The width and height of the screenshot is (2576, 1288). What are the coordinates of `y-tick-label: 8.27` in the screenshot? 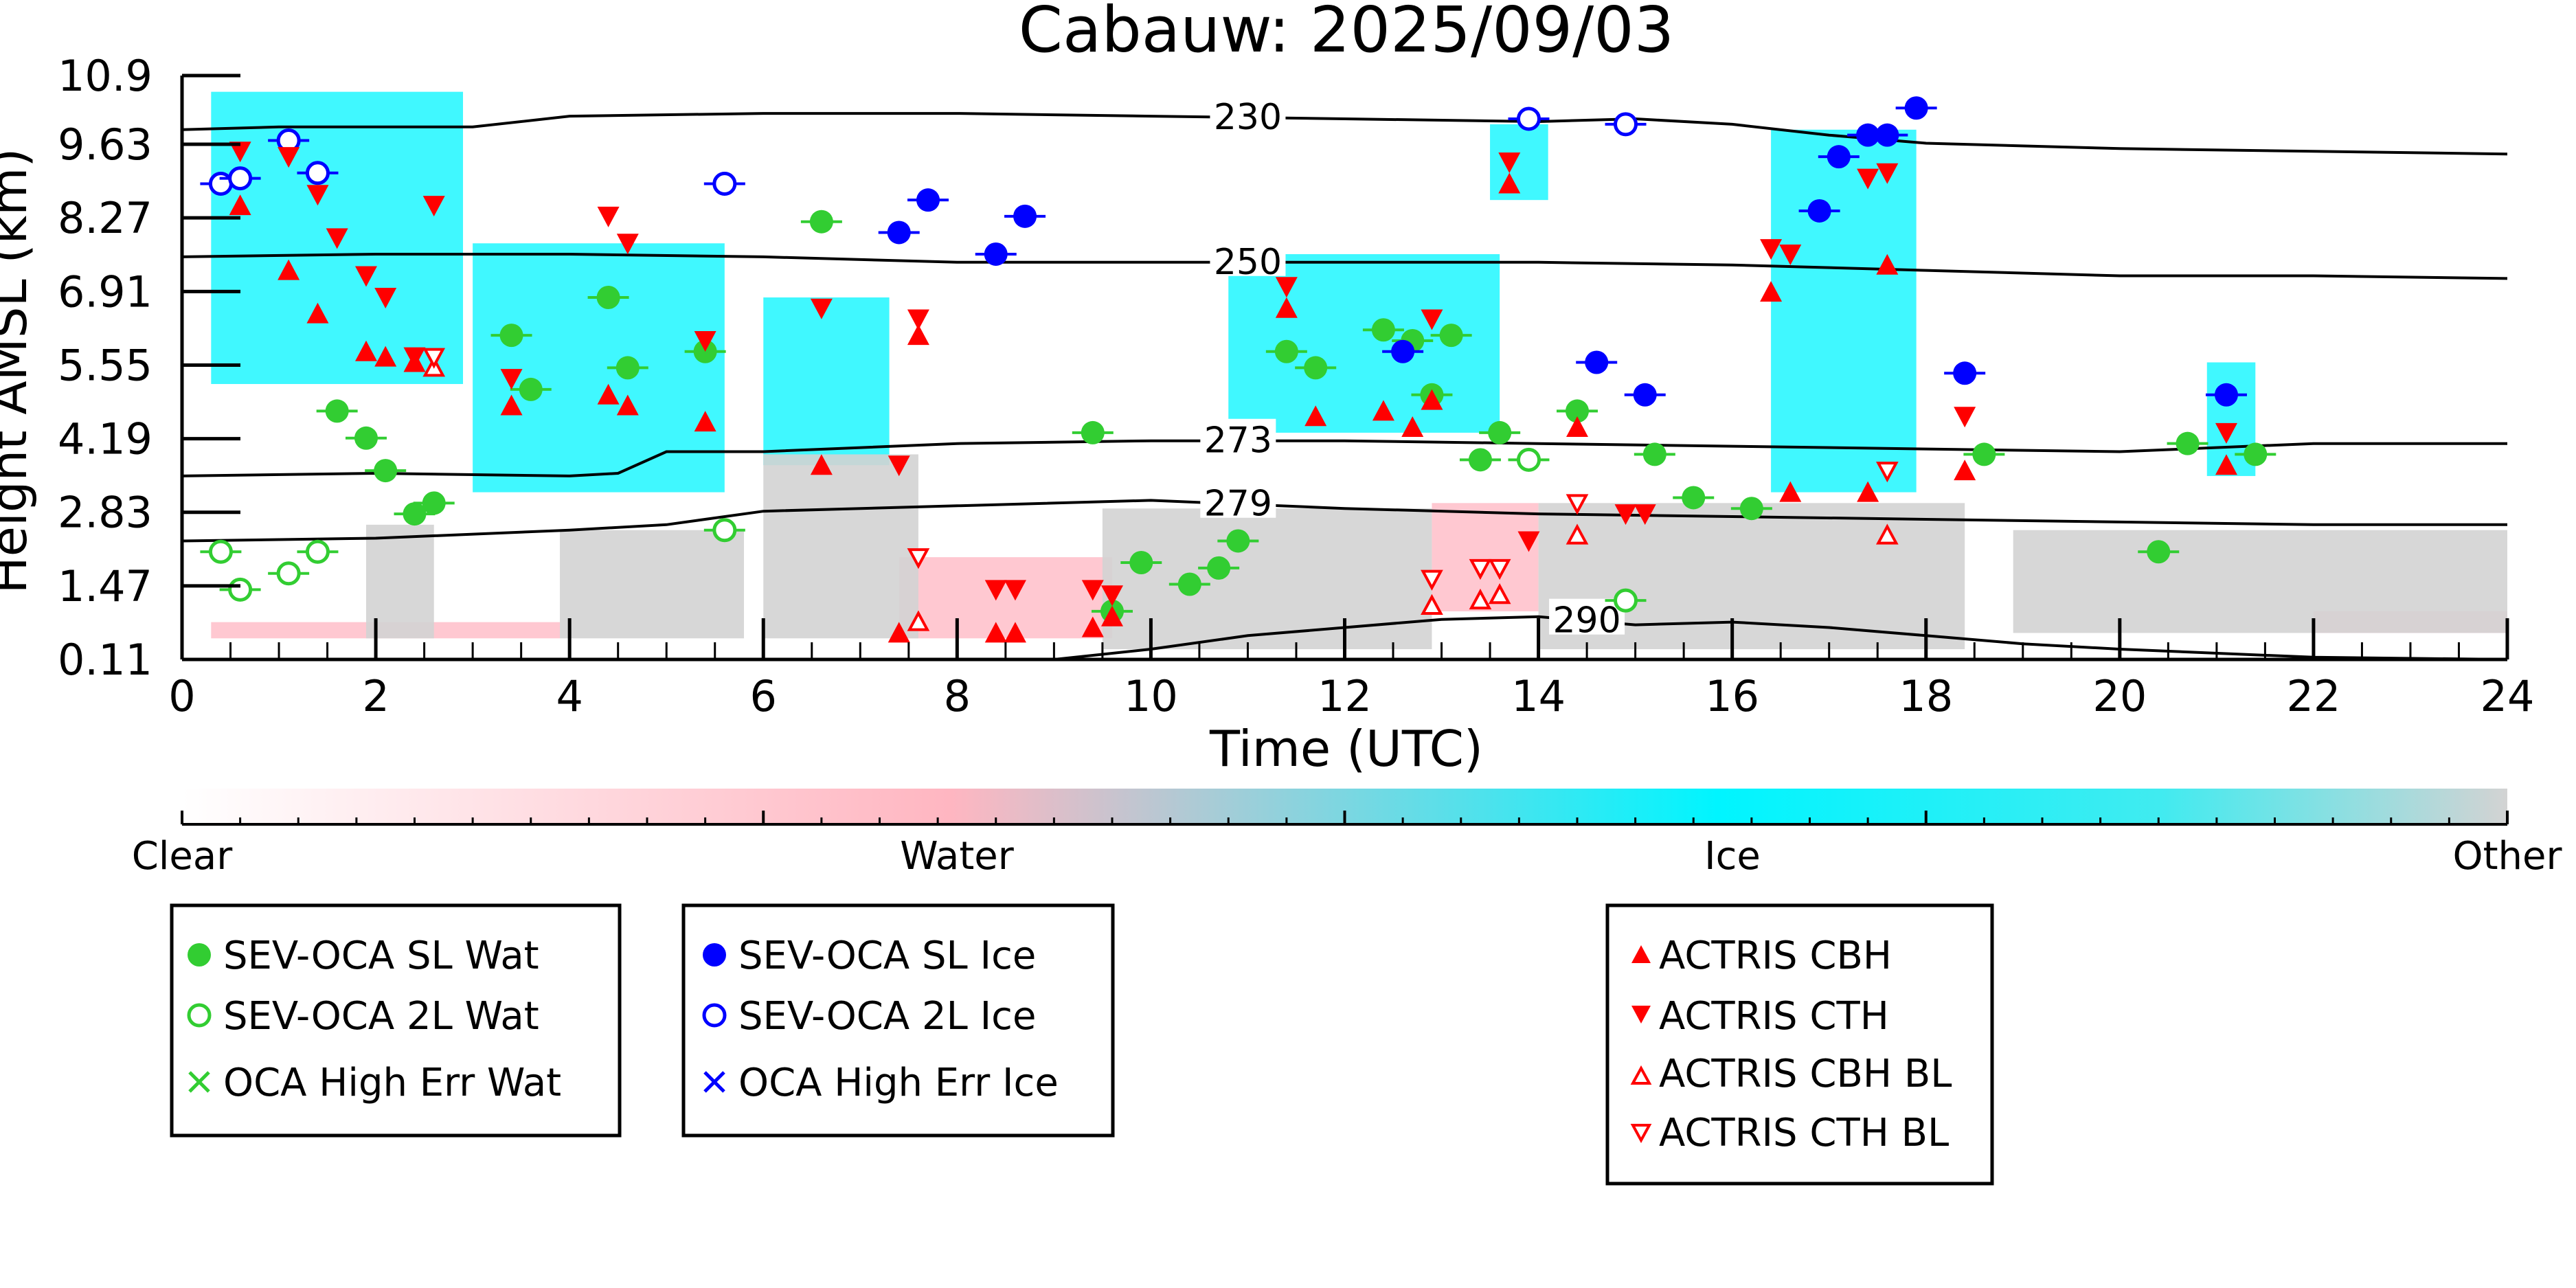 It's located at (105, 218).